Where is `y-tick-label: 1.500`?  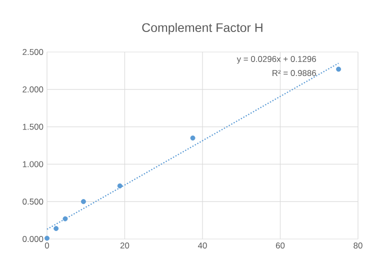
y-tick-label: 1.500 is located at coordinates (33, 127).